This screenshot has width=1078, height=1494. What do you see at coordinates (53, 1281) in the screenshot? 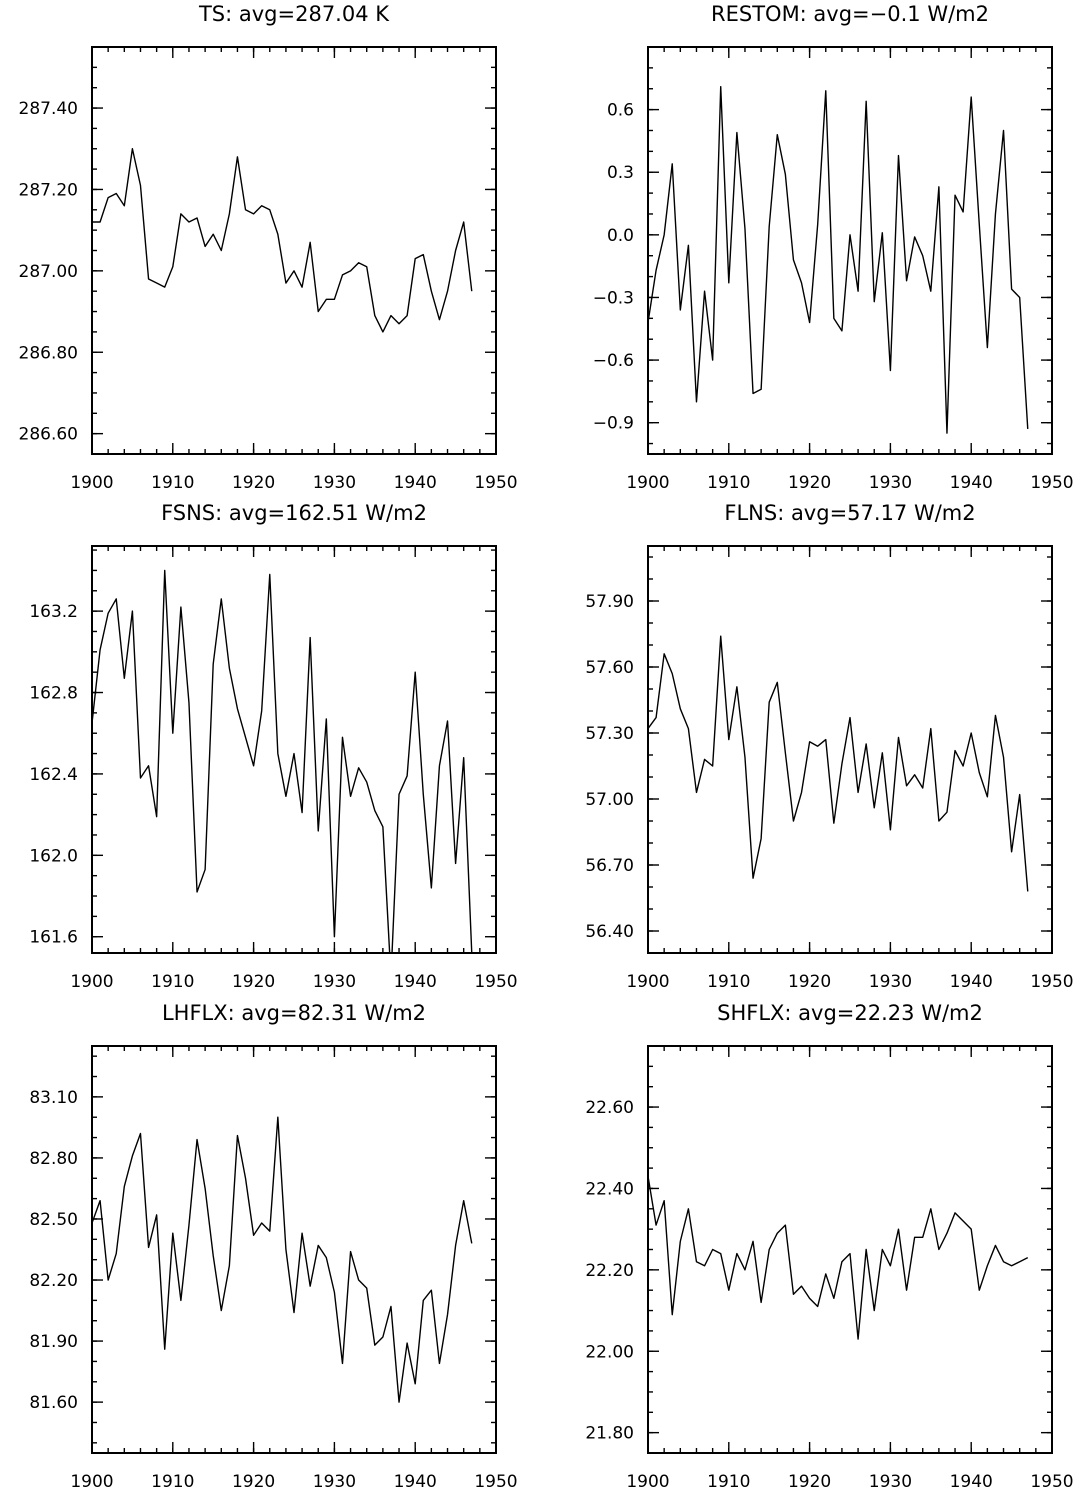
I see `y-tick-label: 82.20` at bounding box center [53, 1281].